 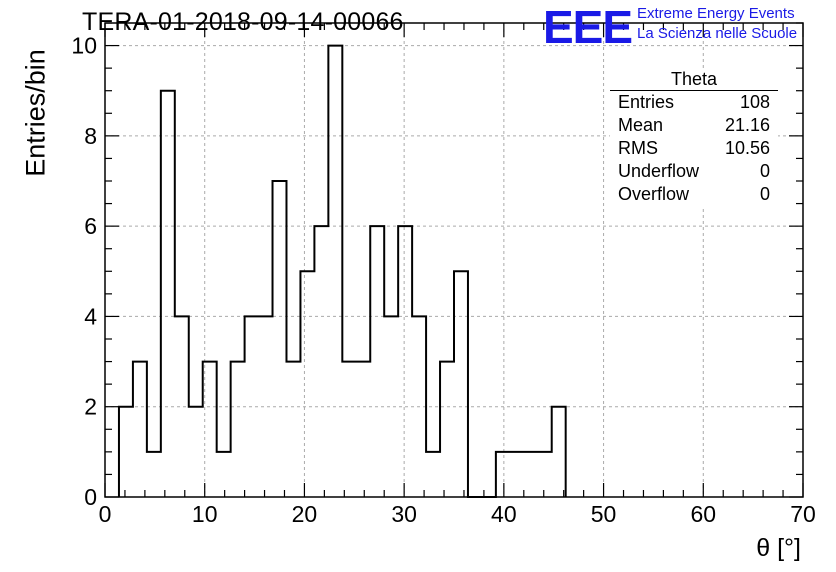 What do you see at coordinates (659, 171) in the screenshot?
I see `stats-label: Underflow` at bounding box center [659, 171].